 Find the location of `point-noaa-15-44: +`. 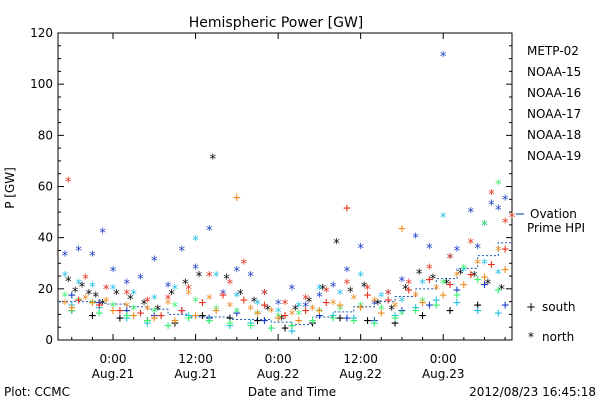

point-noaa-15-44: + is located at coordinates (264, 321).